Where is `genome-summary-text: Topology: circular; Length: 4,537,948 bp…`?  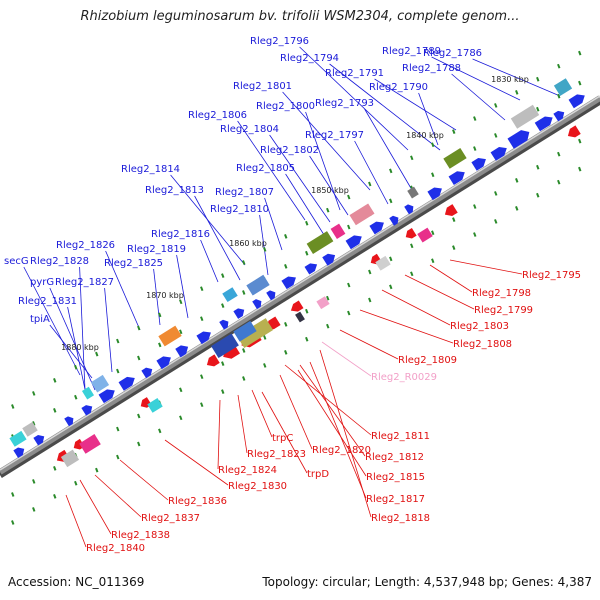
genome-summary-text: Topology: circular; Length: 4,537,948 bp… is located at coordinates (427, 582).